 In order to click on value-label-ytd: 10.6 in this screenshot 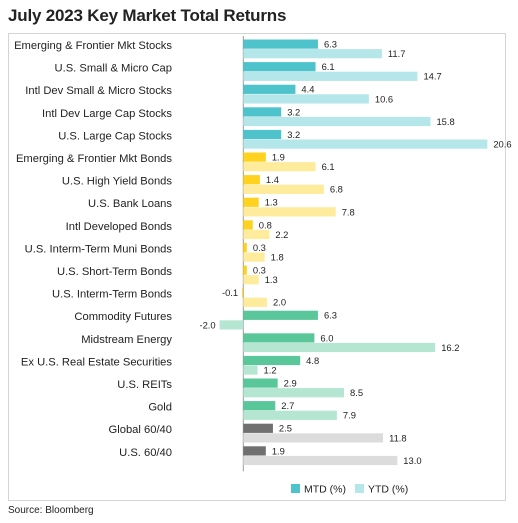, I will do `click(384, 98)`.